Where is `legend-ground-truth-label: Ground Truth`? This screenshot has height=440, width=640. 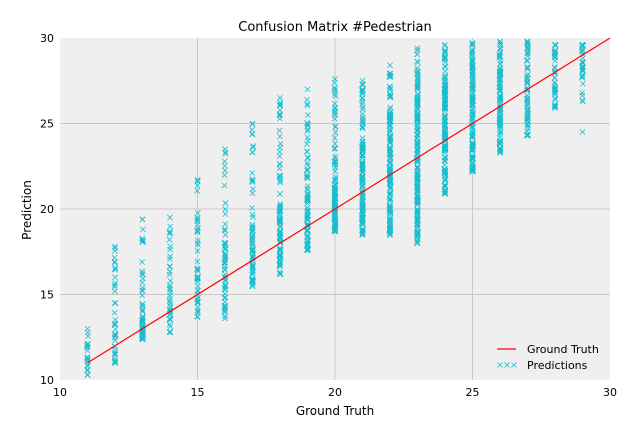
legend-ground-truth-label: Ground Truth is located at coordinates (563, 349).